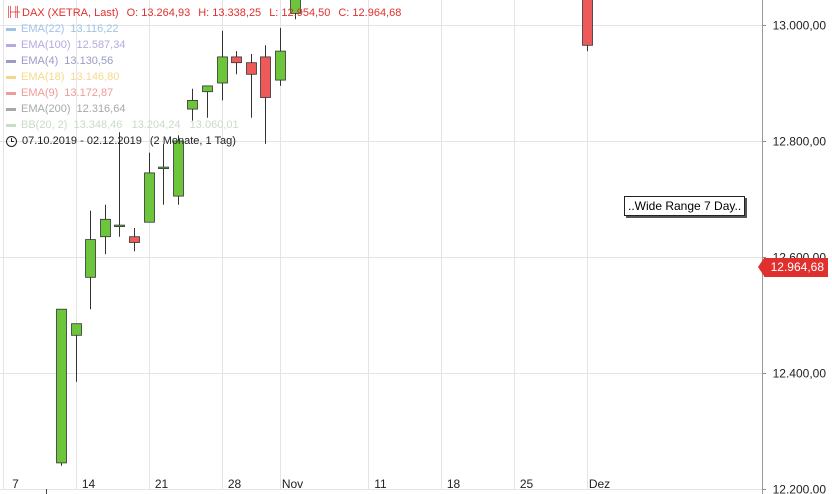  I want to click on legend-name: EMA(18), so click(43, 77).